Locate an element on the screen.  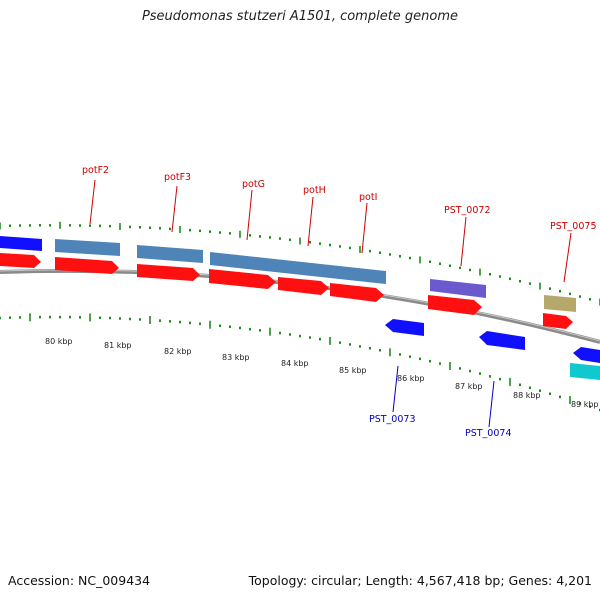
leader-potF3 is located at coordinates (174, 209).